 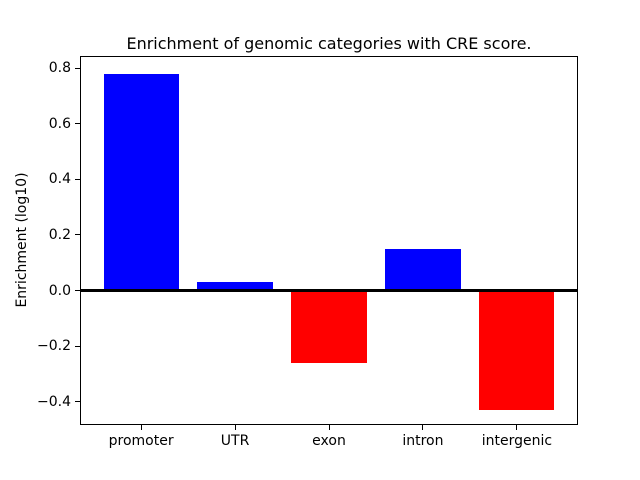 What do you see at coordinates (329, 326) in the screenshot?
I see `bar-exon` at bounding box center [329, 326].